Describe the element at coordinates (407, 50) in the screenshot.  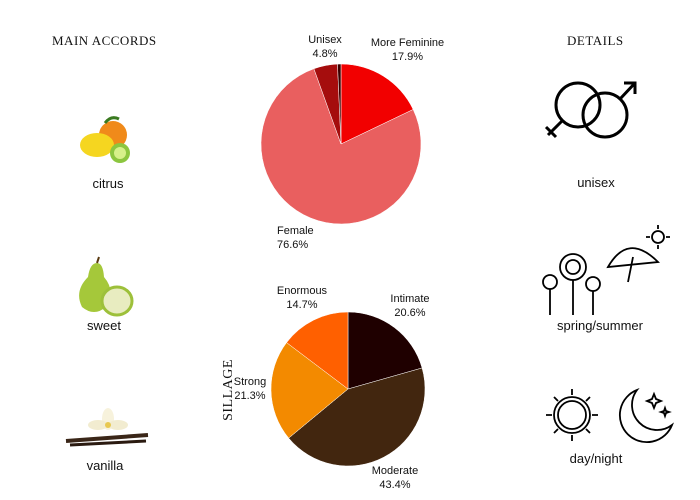
I see `pie-label-more-feminine: More Feminine 17.9%` at that location.